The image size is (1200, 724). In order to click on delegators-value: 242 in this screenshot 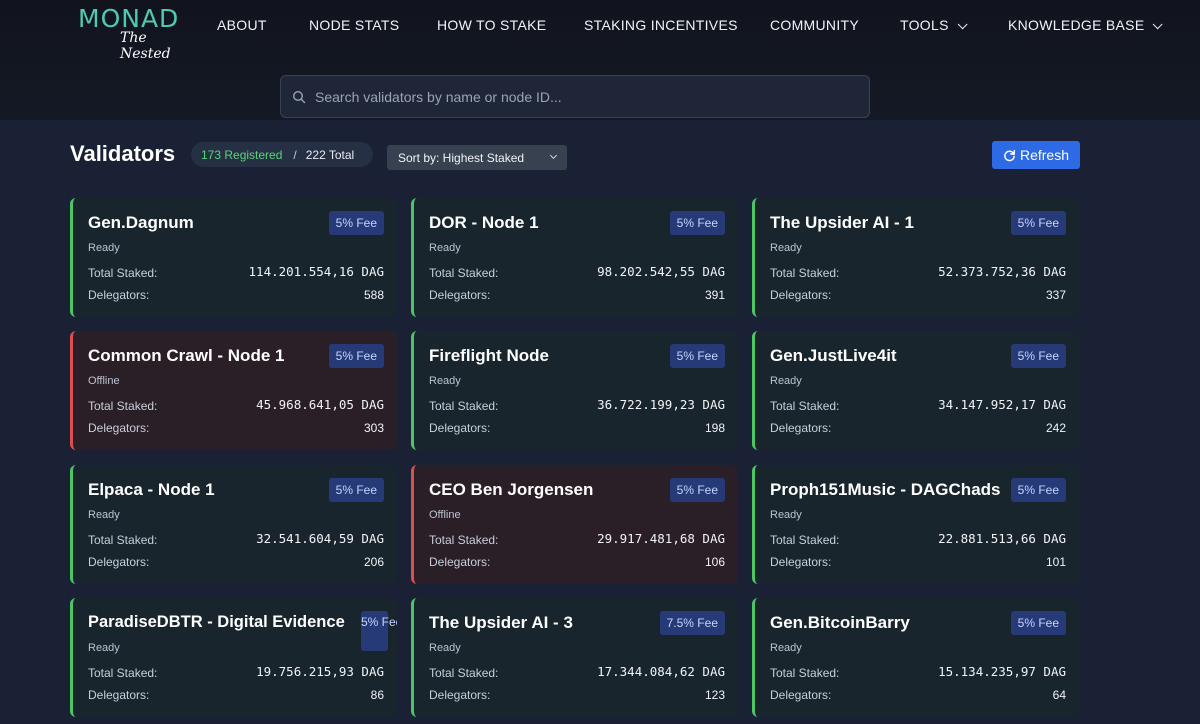, I will do `click(1055, 428)`.